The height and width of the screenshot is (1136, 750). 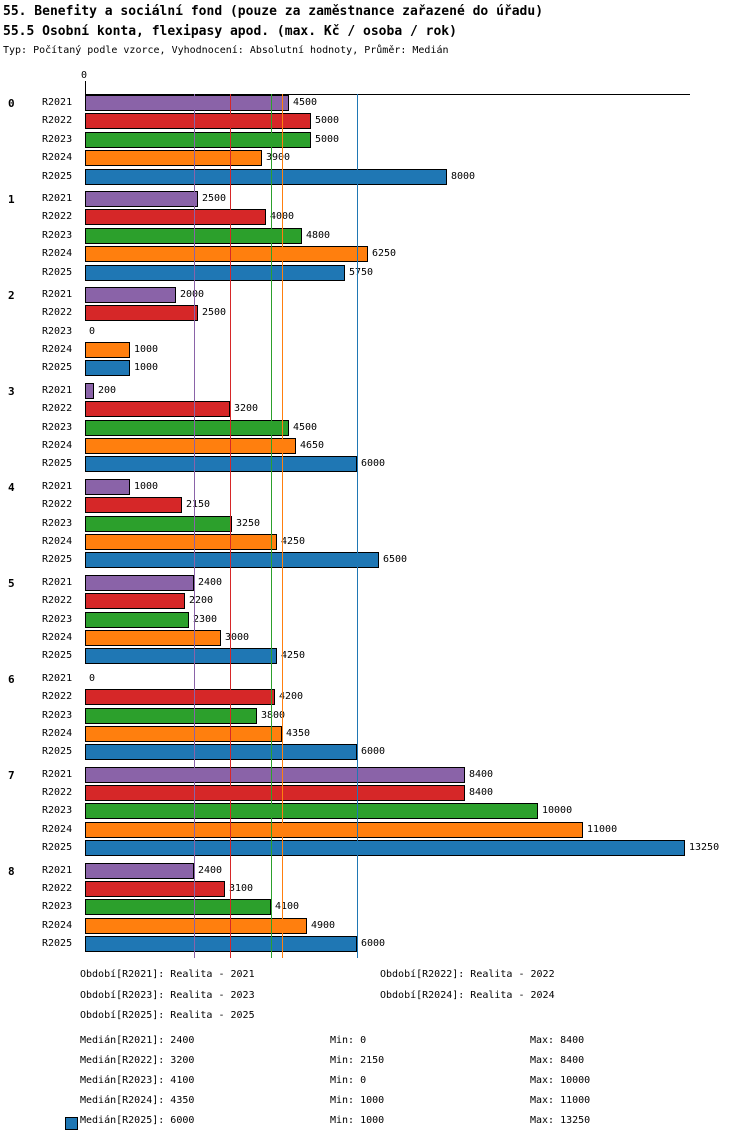 I want to click on bar-value-label: 13250, so click(x=704, y=848).